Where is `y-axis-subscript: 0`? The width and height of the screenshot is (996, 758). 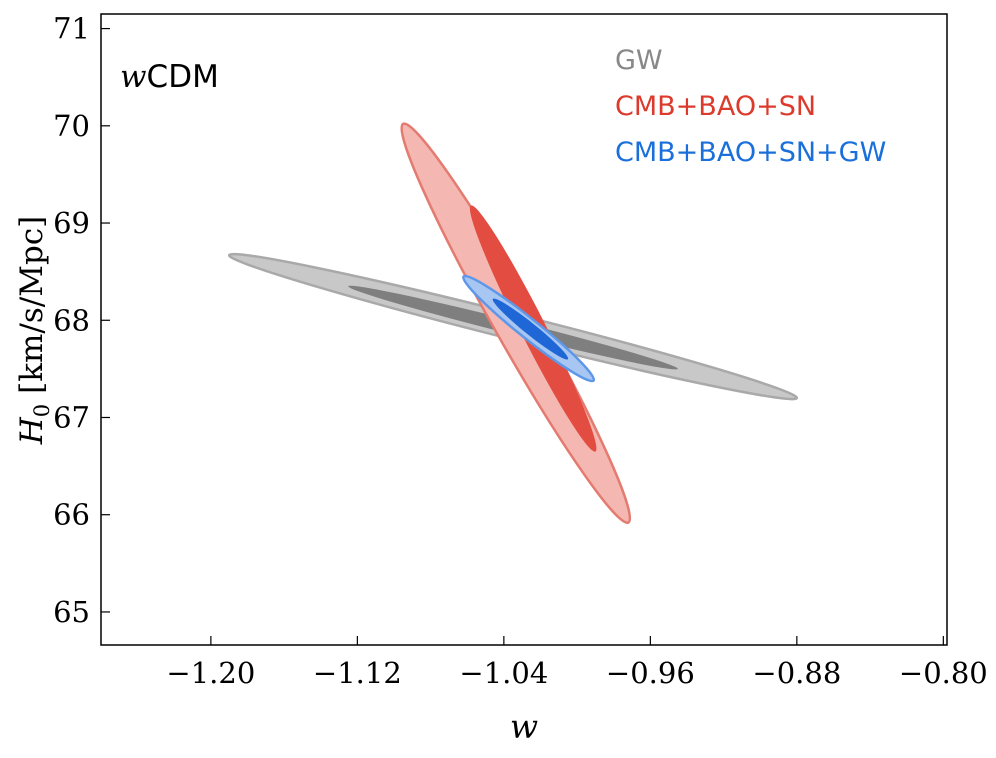
y-axis-subscript: 0 is located at coordinates (42, 410).